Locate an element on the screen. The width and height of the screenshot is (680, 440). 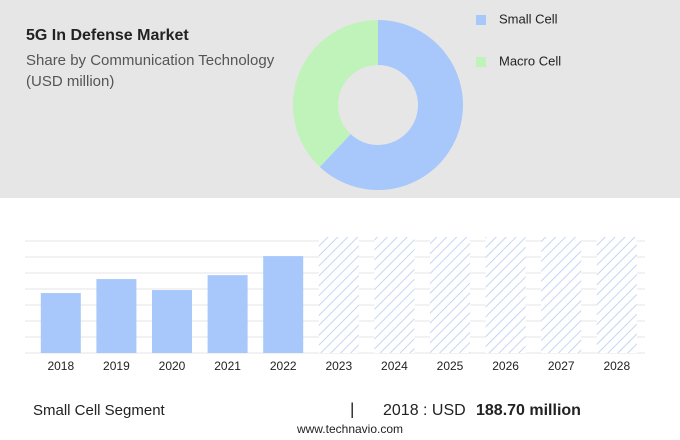
legend-label: Small Cell is located at coordinates (528, 18).